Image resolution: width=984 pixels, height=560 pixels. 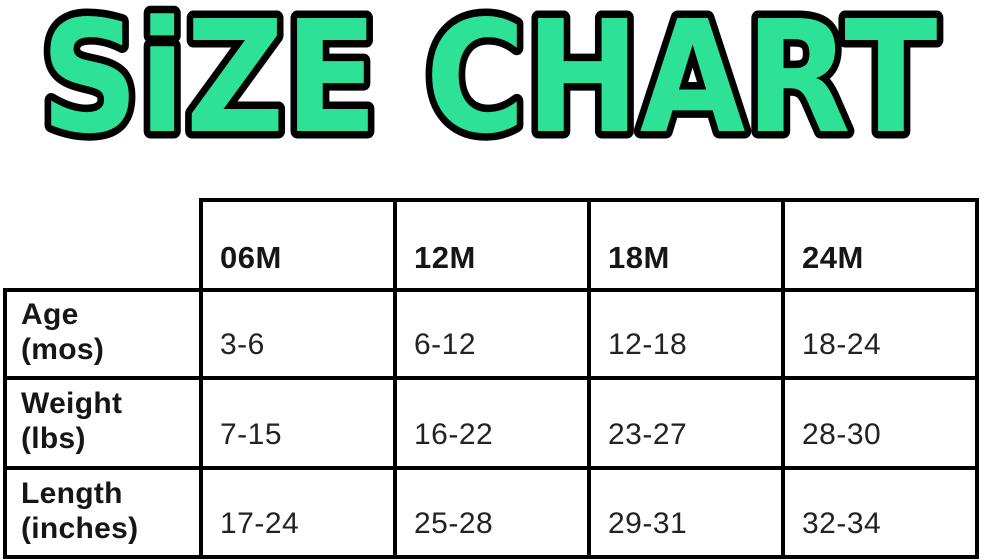 I want to click on table-cell: 28-30, so click(x=880, y=423).